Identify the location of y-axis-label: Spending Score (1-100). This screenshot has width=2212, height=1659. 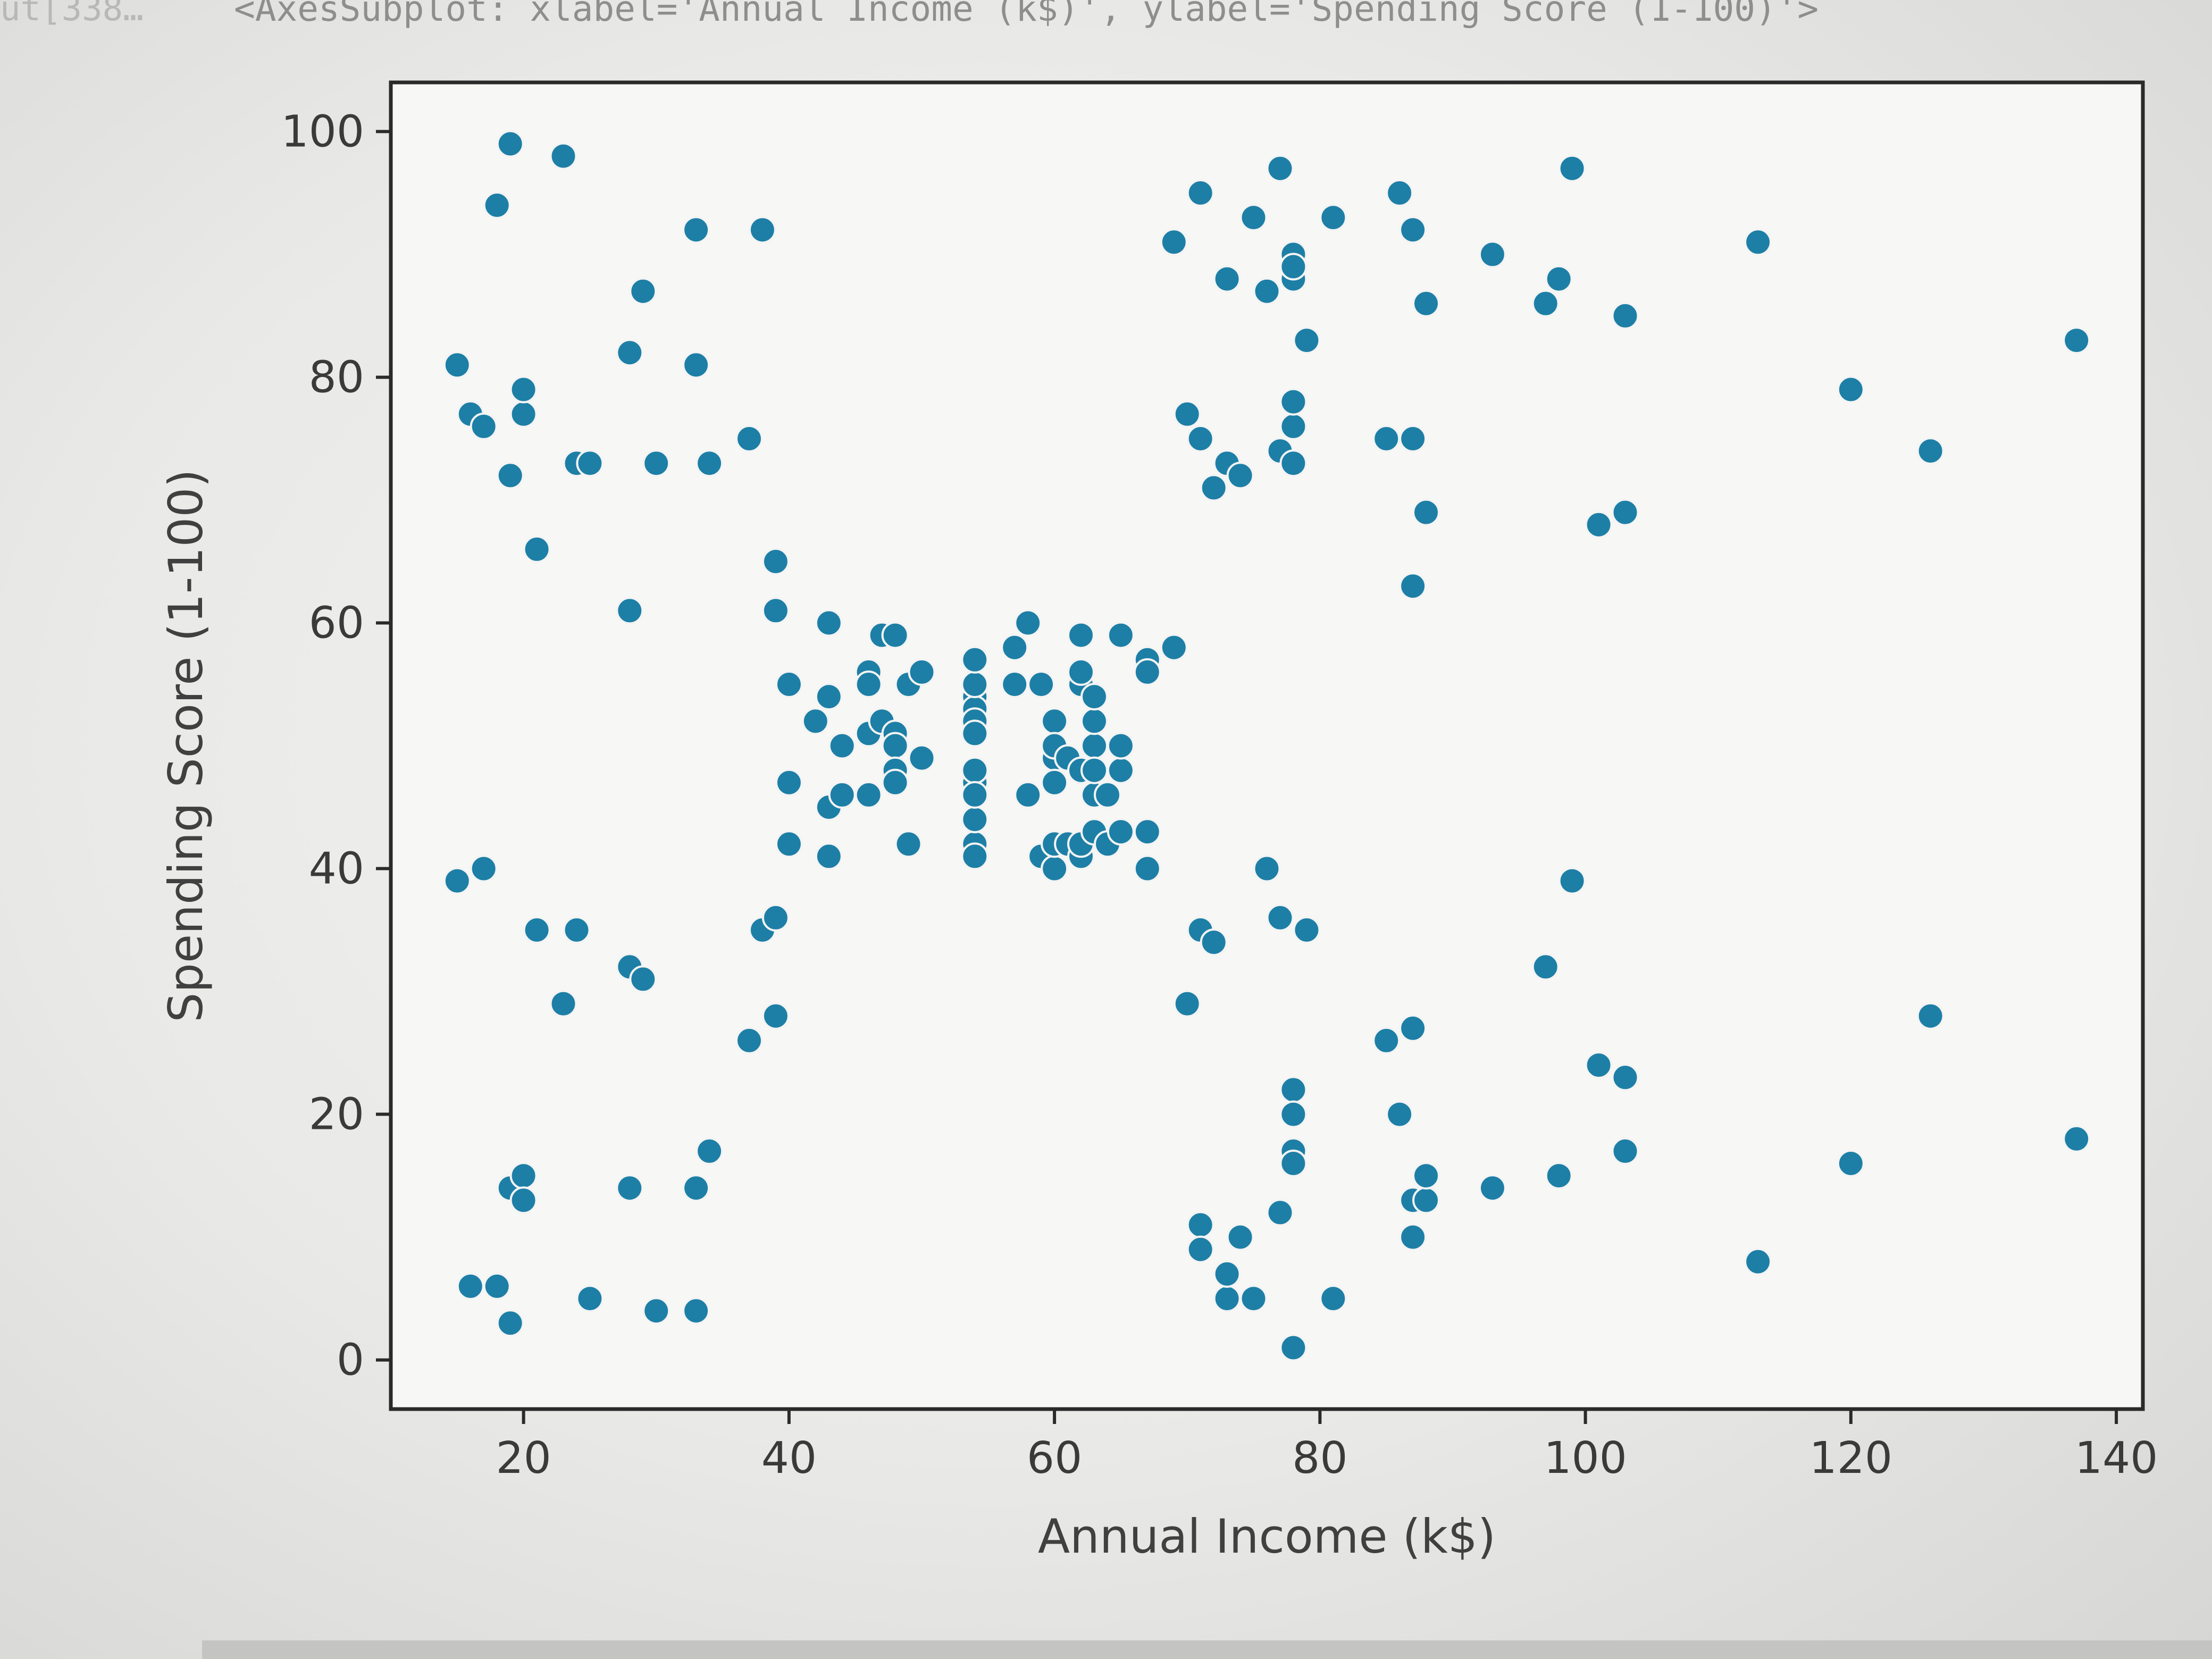
(185, 745).